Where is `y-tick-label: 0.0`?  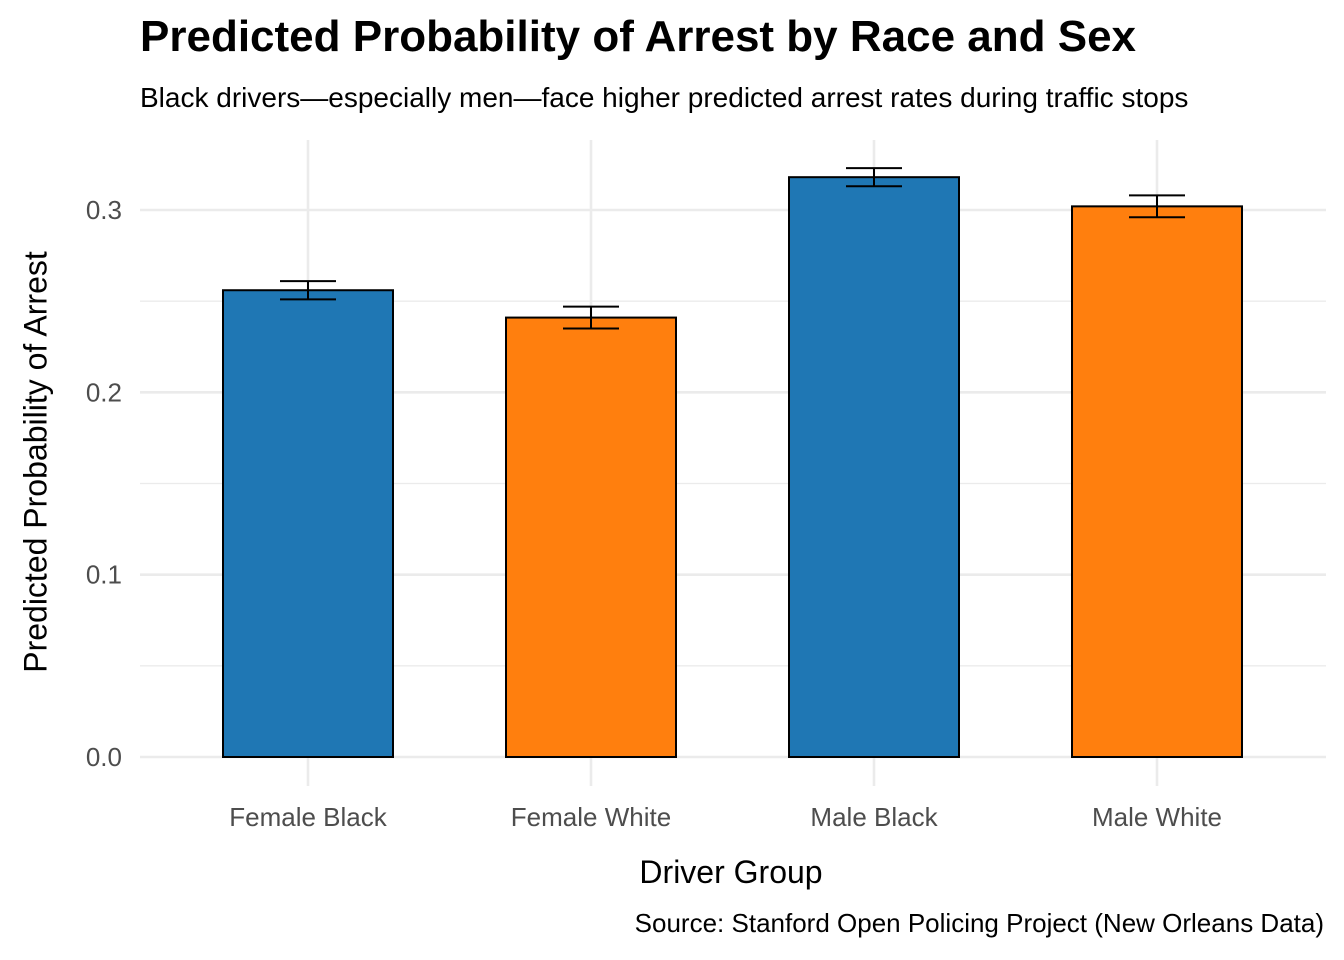 y-tick-label: 0.0 is located at coordinates (104, 757).